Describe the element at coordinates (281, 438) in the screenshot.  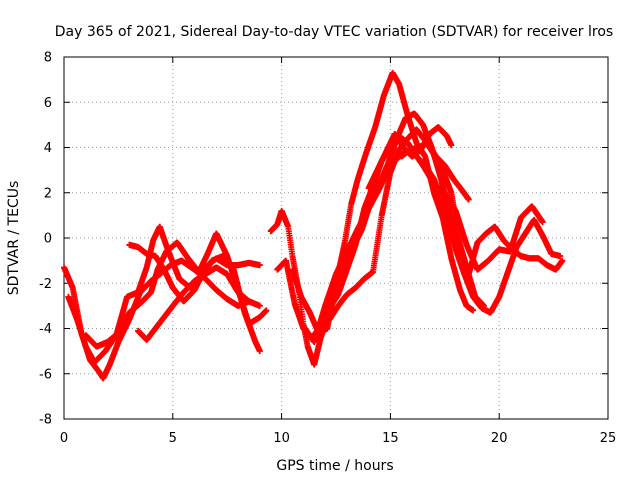
I see `x-tick-label: 10` at that location.